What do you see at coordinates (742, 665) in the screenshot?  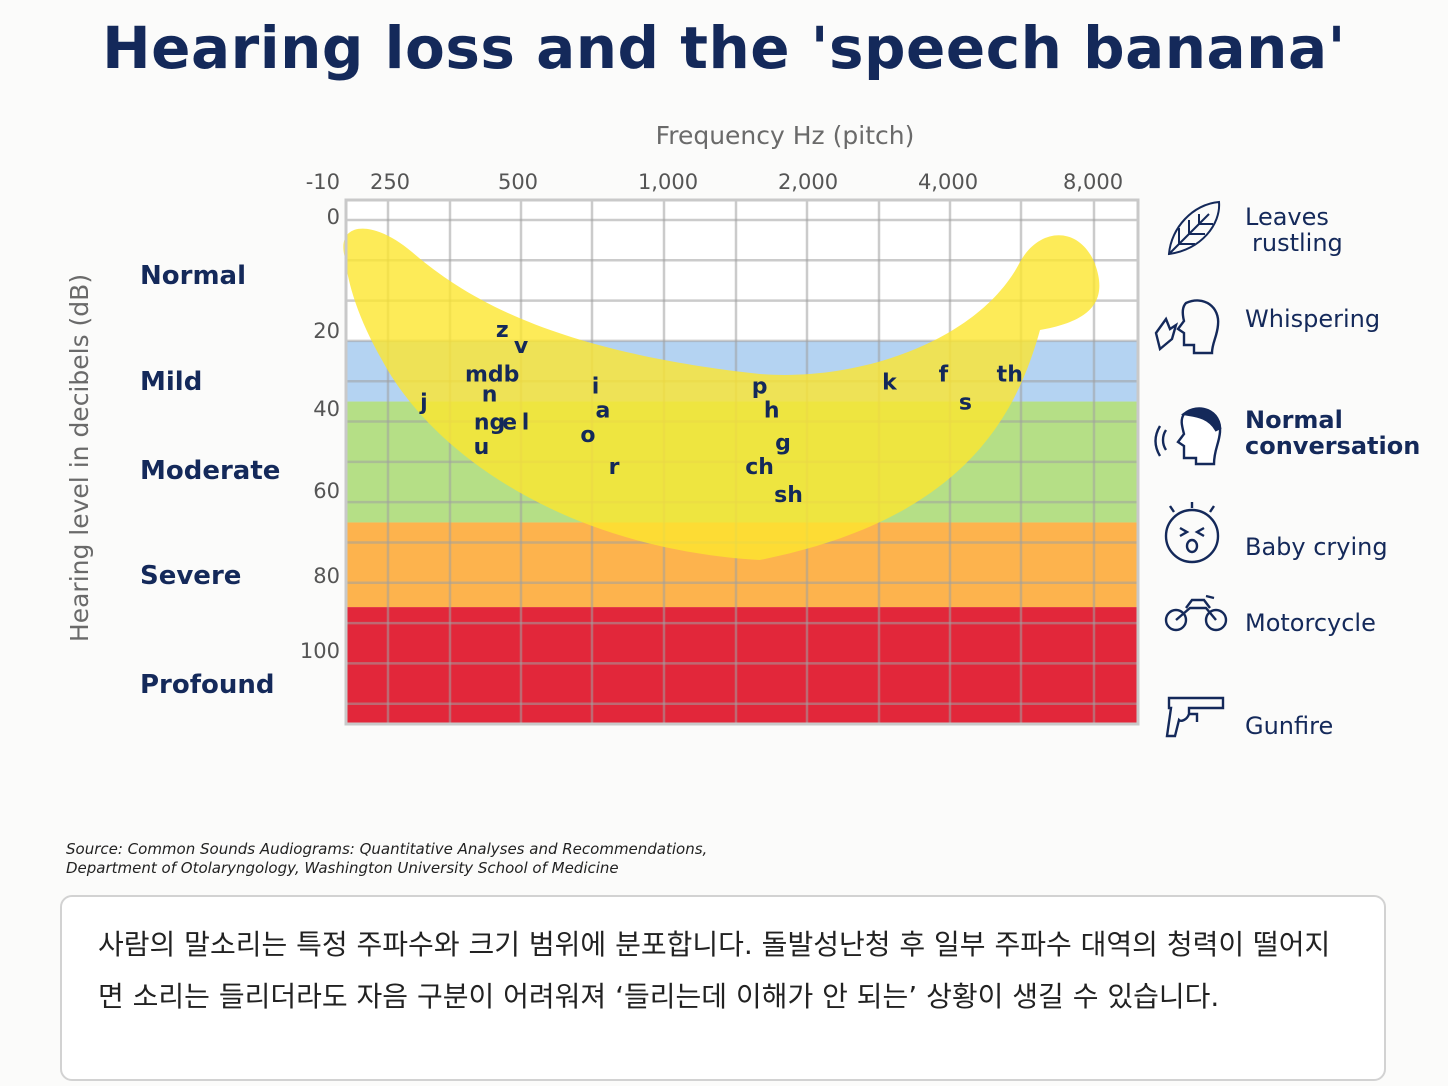 I see `band-profound` at bounding box center [742, 665].